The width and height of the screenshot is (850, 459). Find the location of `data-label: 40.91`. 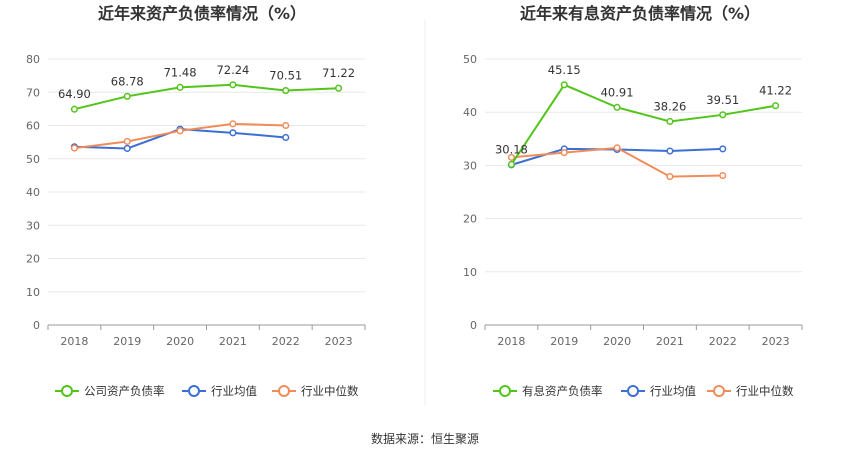

data-label: 40.91 is located at coordinates (617, 92).